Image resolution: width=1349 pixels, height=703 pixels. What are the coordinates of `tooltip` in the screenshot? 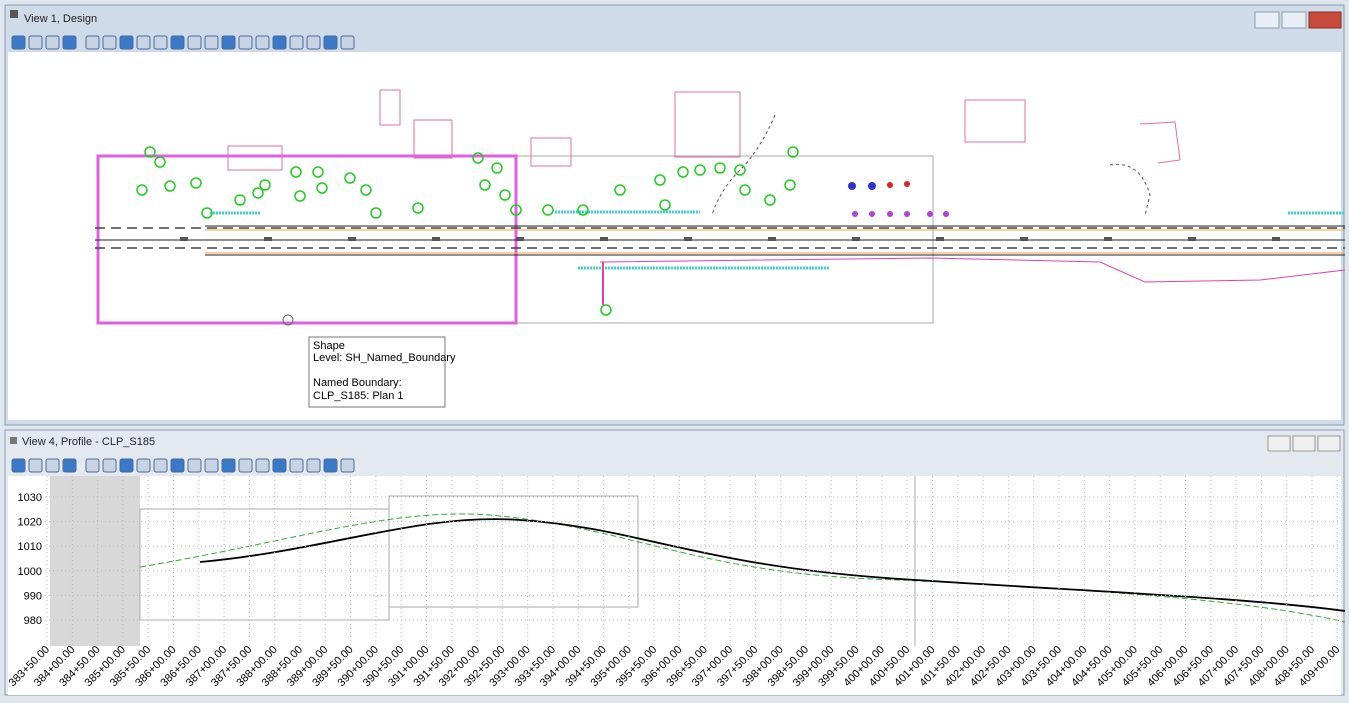 It's located at (377, 372).